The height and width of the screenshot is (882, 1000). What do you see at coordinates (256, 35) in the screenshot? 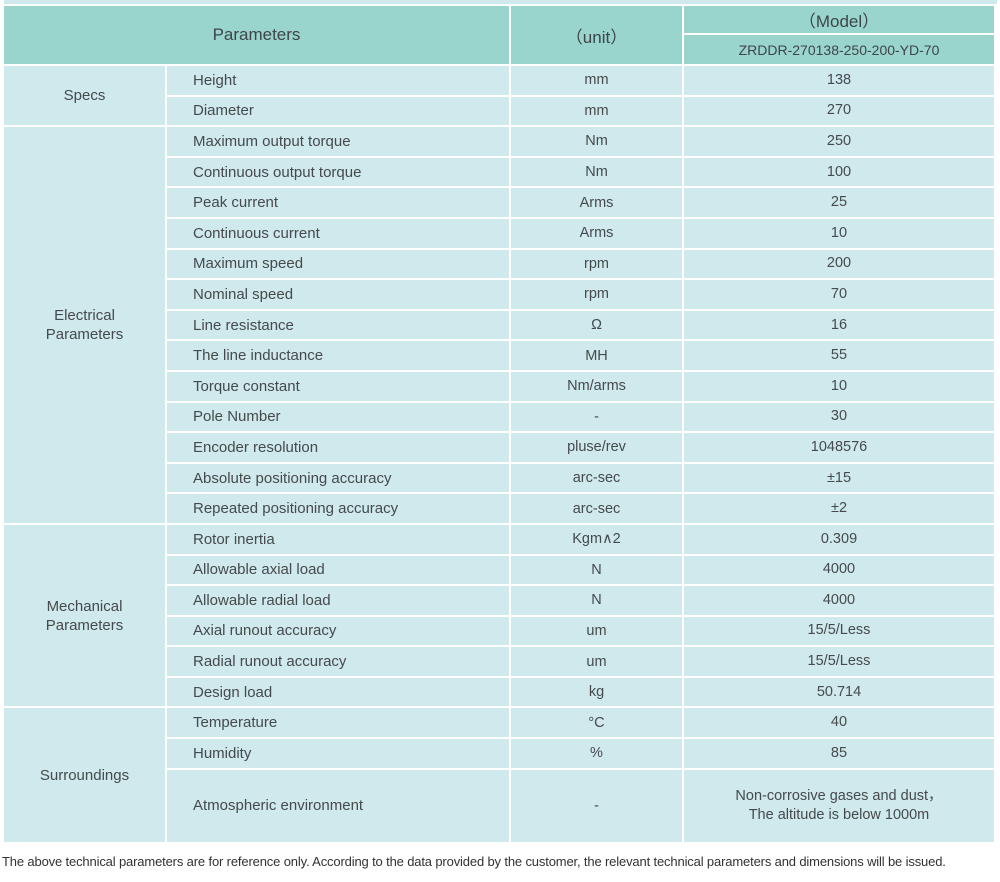
I see `header-parameters: Parameters` at bounding box center [256, 35].